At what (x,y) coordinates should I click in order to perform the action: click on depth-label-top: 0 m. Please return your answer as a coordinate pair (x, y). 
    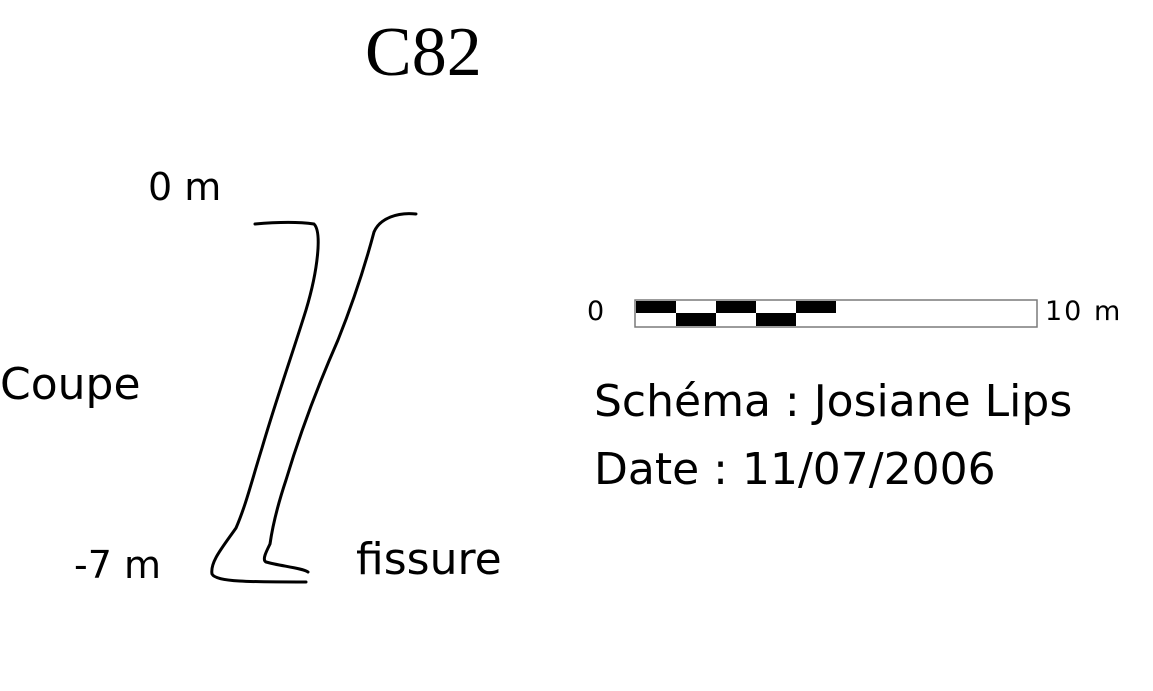
    Looking at the image, I should click on (185, 187).